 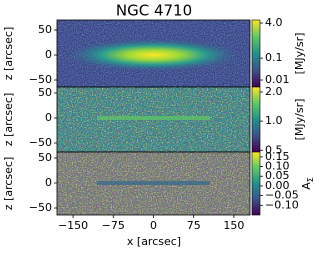 What do you see at coordinates (154, 11) in the screenshot?
I see `chart-title: NGC 4710` at bounding box center [154, 11].